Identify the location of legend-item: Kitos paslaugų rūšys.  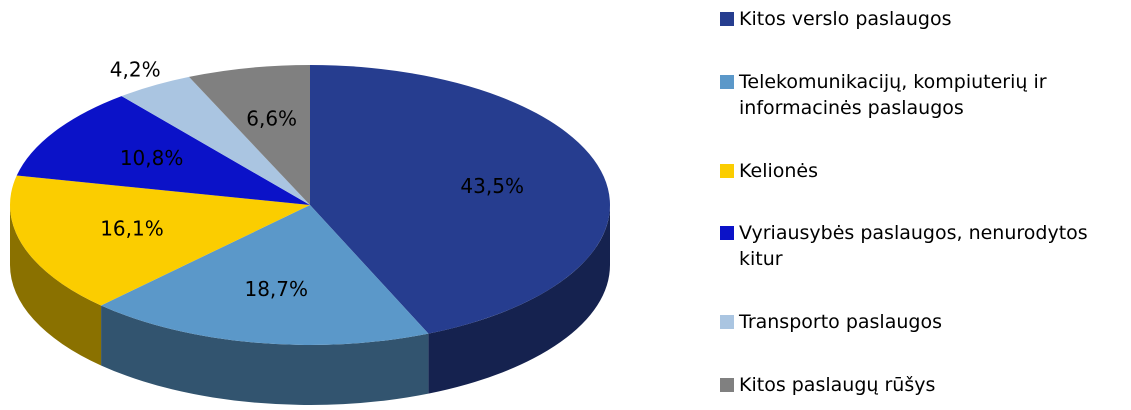
(922, 385).